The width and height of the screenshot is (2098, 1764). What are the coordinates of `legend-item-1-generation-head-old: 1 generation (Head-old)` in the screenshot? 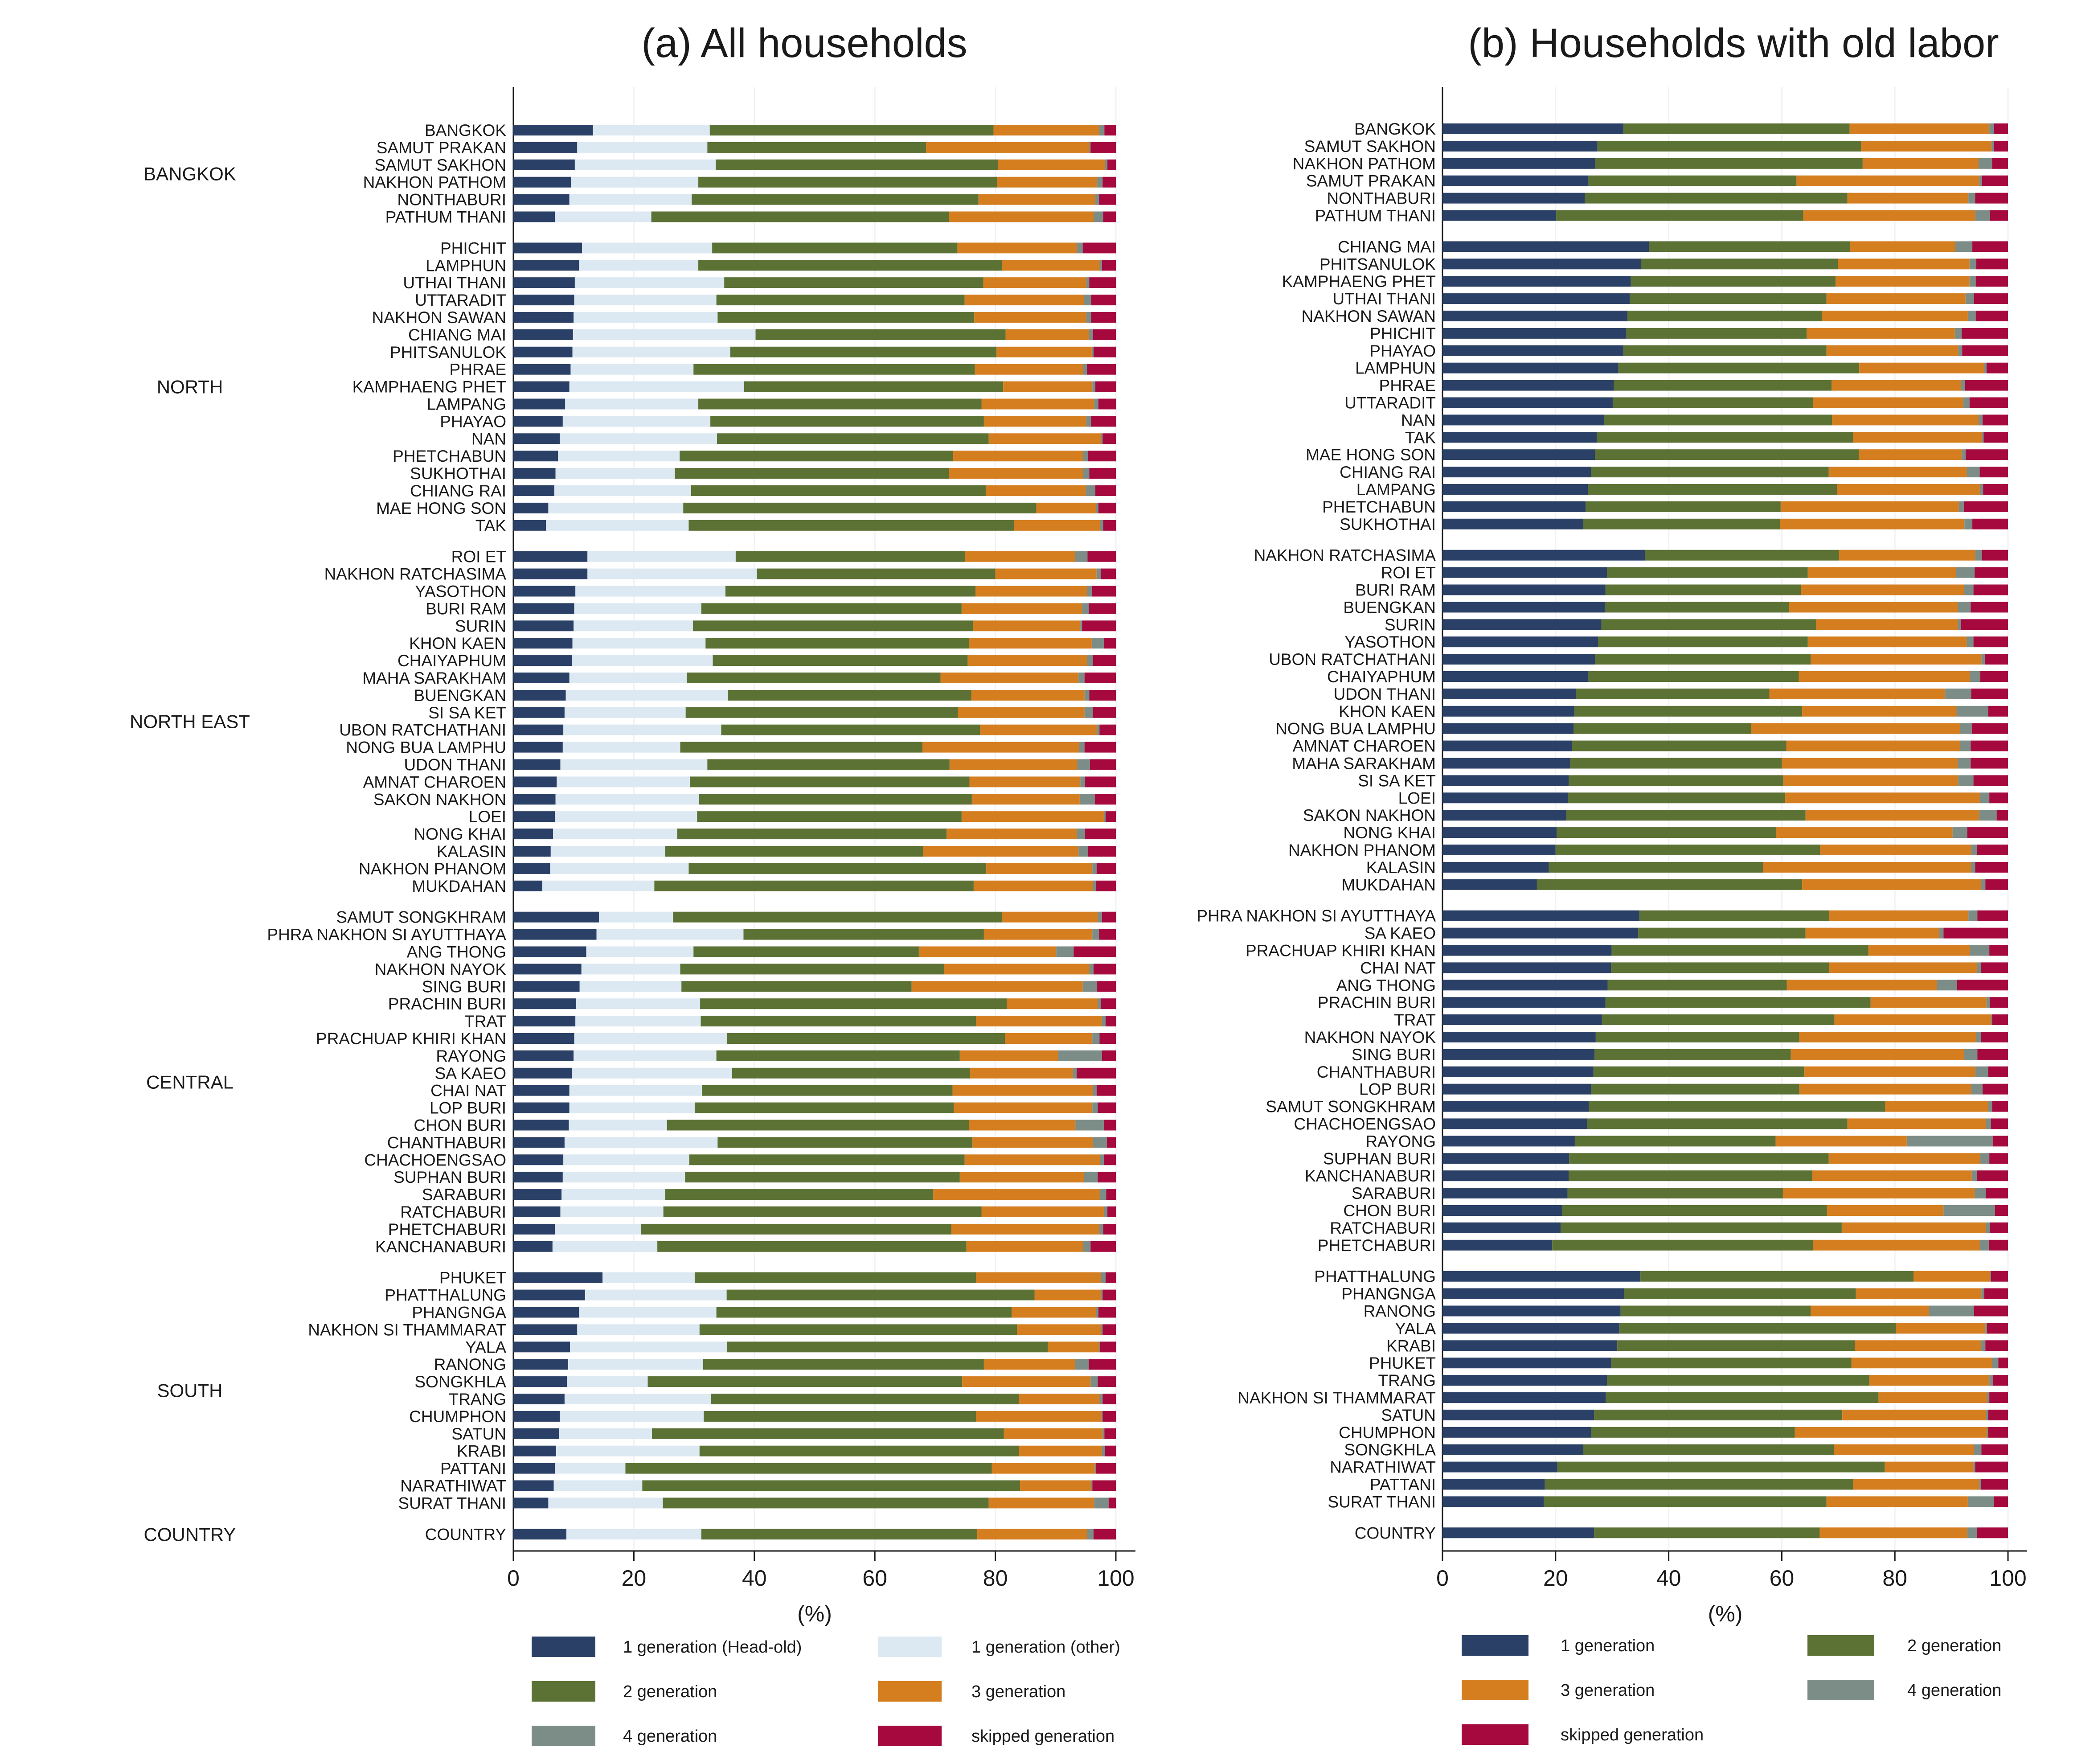 It's located at (667, 1647).